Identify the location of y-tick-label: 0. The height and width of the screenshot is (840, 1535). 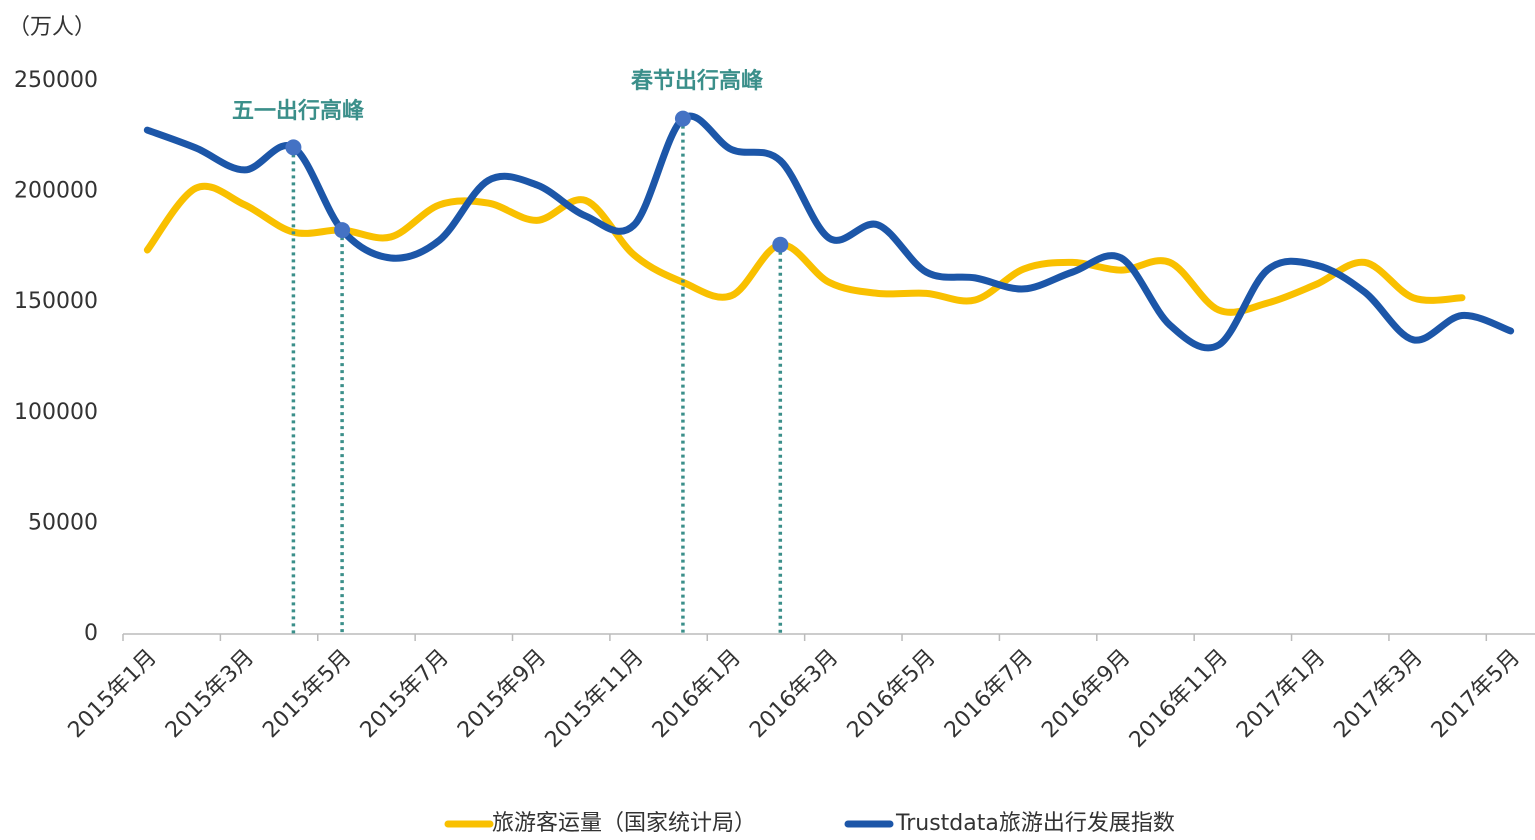
(91, 633).